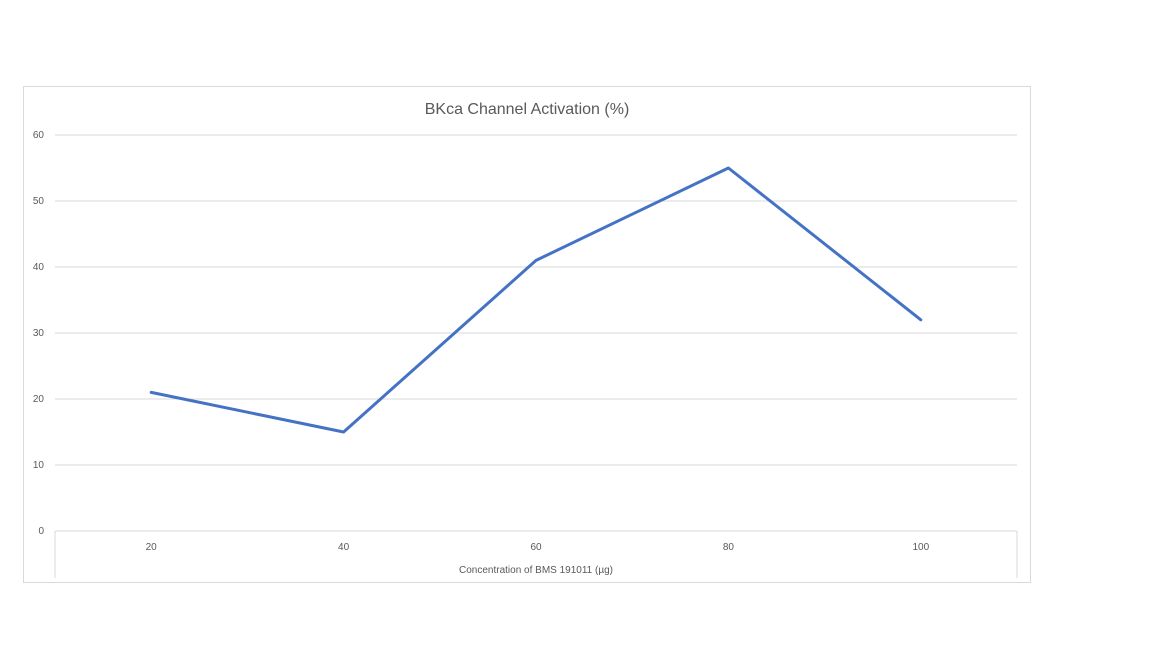 Image resolution: width=1152 pixels, height=648 pixels. I want to click on y-tick-label: 10, so click(39, 465).